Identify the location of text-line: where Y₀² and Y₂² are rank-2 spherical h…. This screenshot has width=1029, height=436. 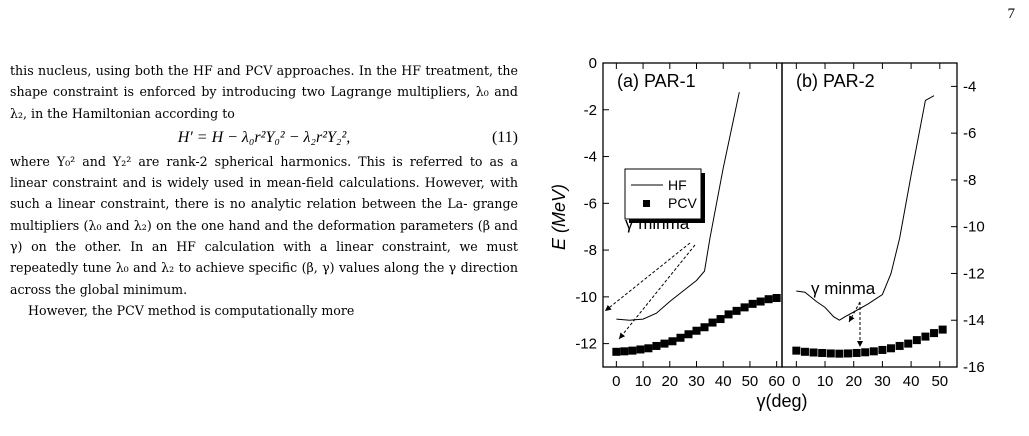
(198, 161).